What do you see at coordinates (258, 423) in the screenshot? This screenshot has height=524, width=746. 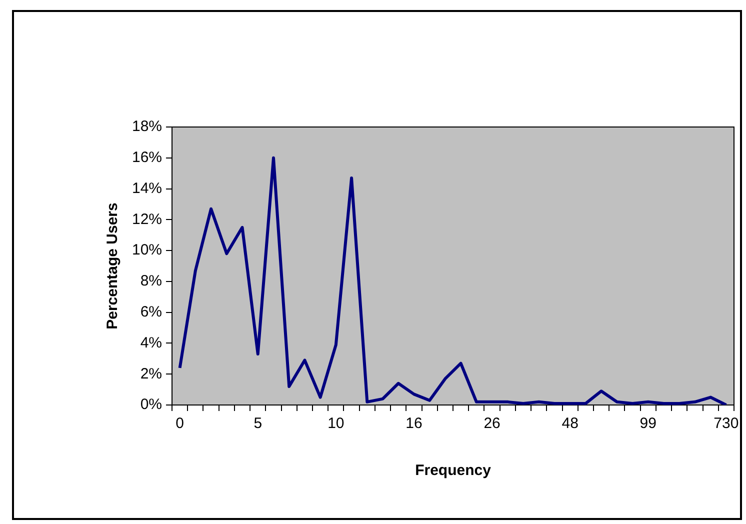 I see `x-tick-label: 5` at bounding box center [258, 423].